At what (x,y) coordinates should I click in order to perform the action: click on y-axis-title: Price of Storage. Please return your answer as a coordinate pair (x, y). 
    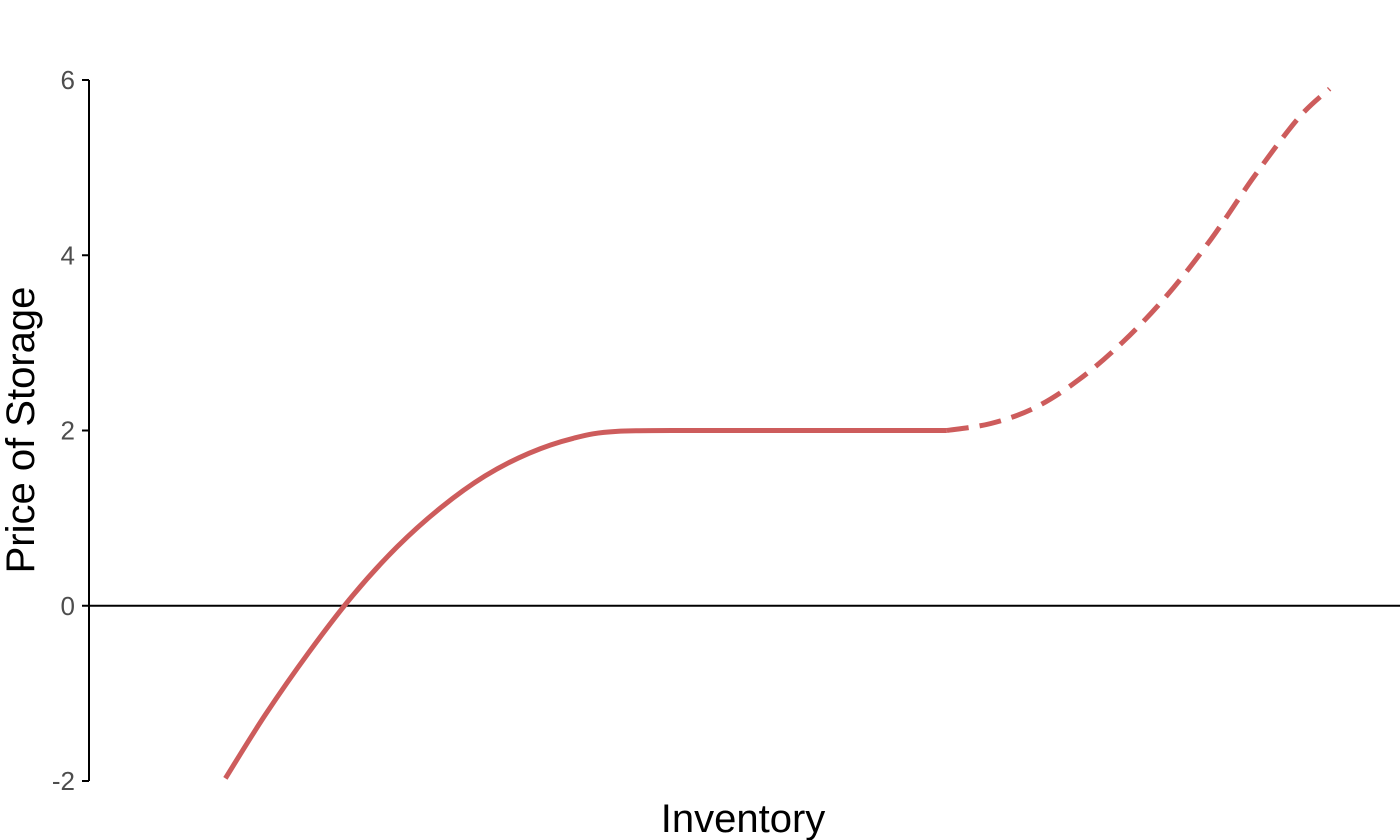
    Looking at the image, I should click on (21, 430).